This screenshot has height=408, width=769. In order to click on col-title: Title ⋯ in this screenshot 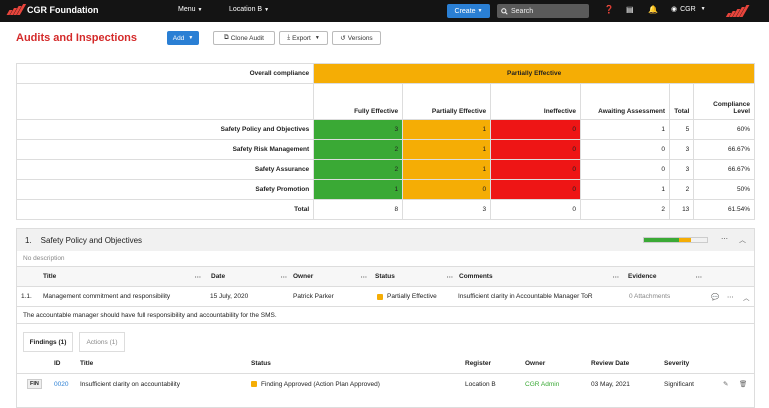, I will do `click(122, 277)`.